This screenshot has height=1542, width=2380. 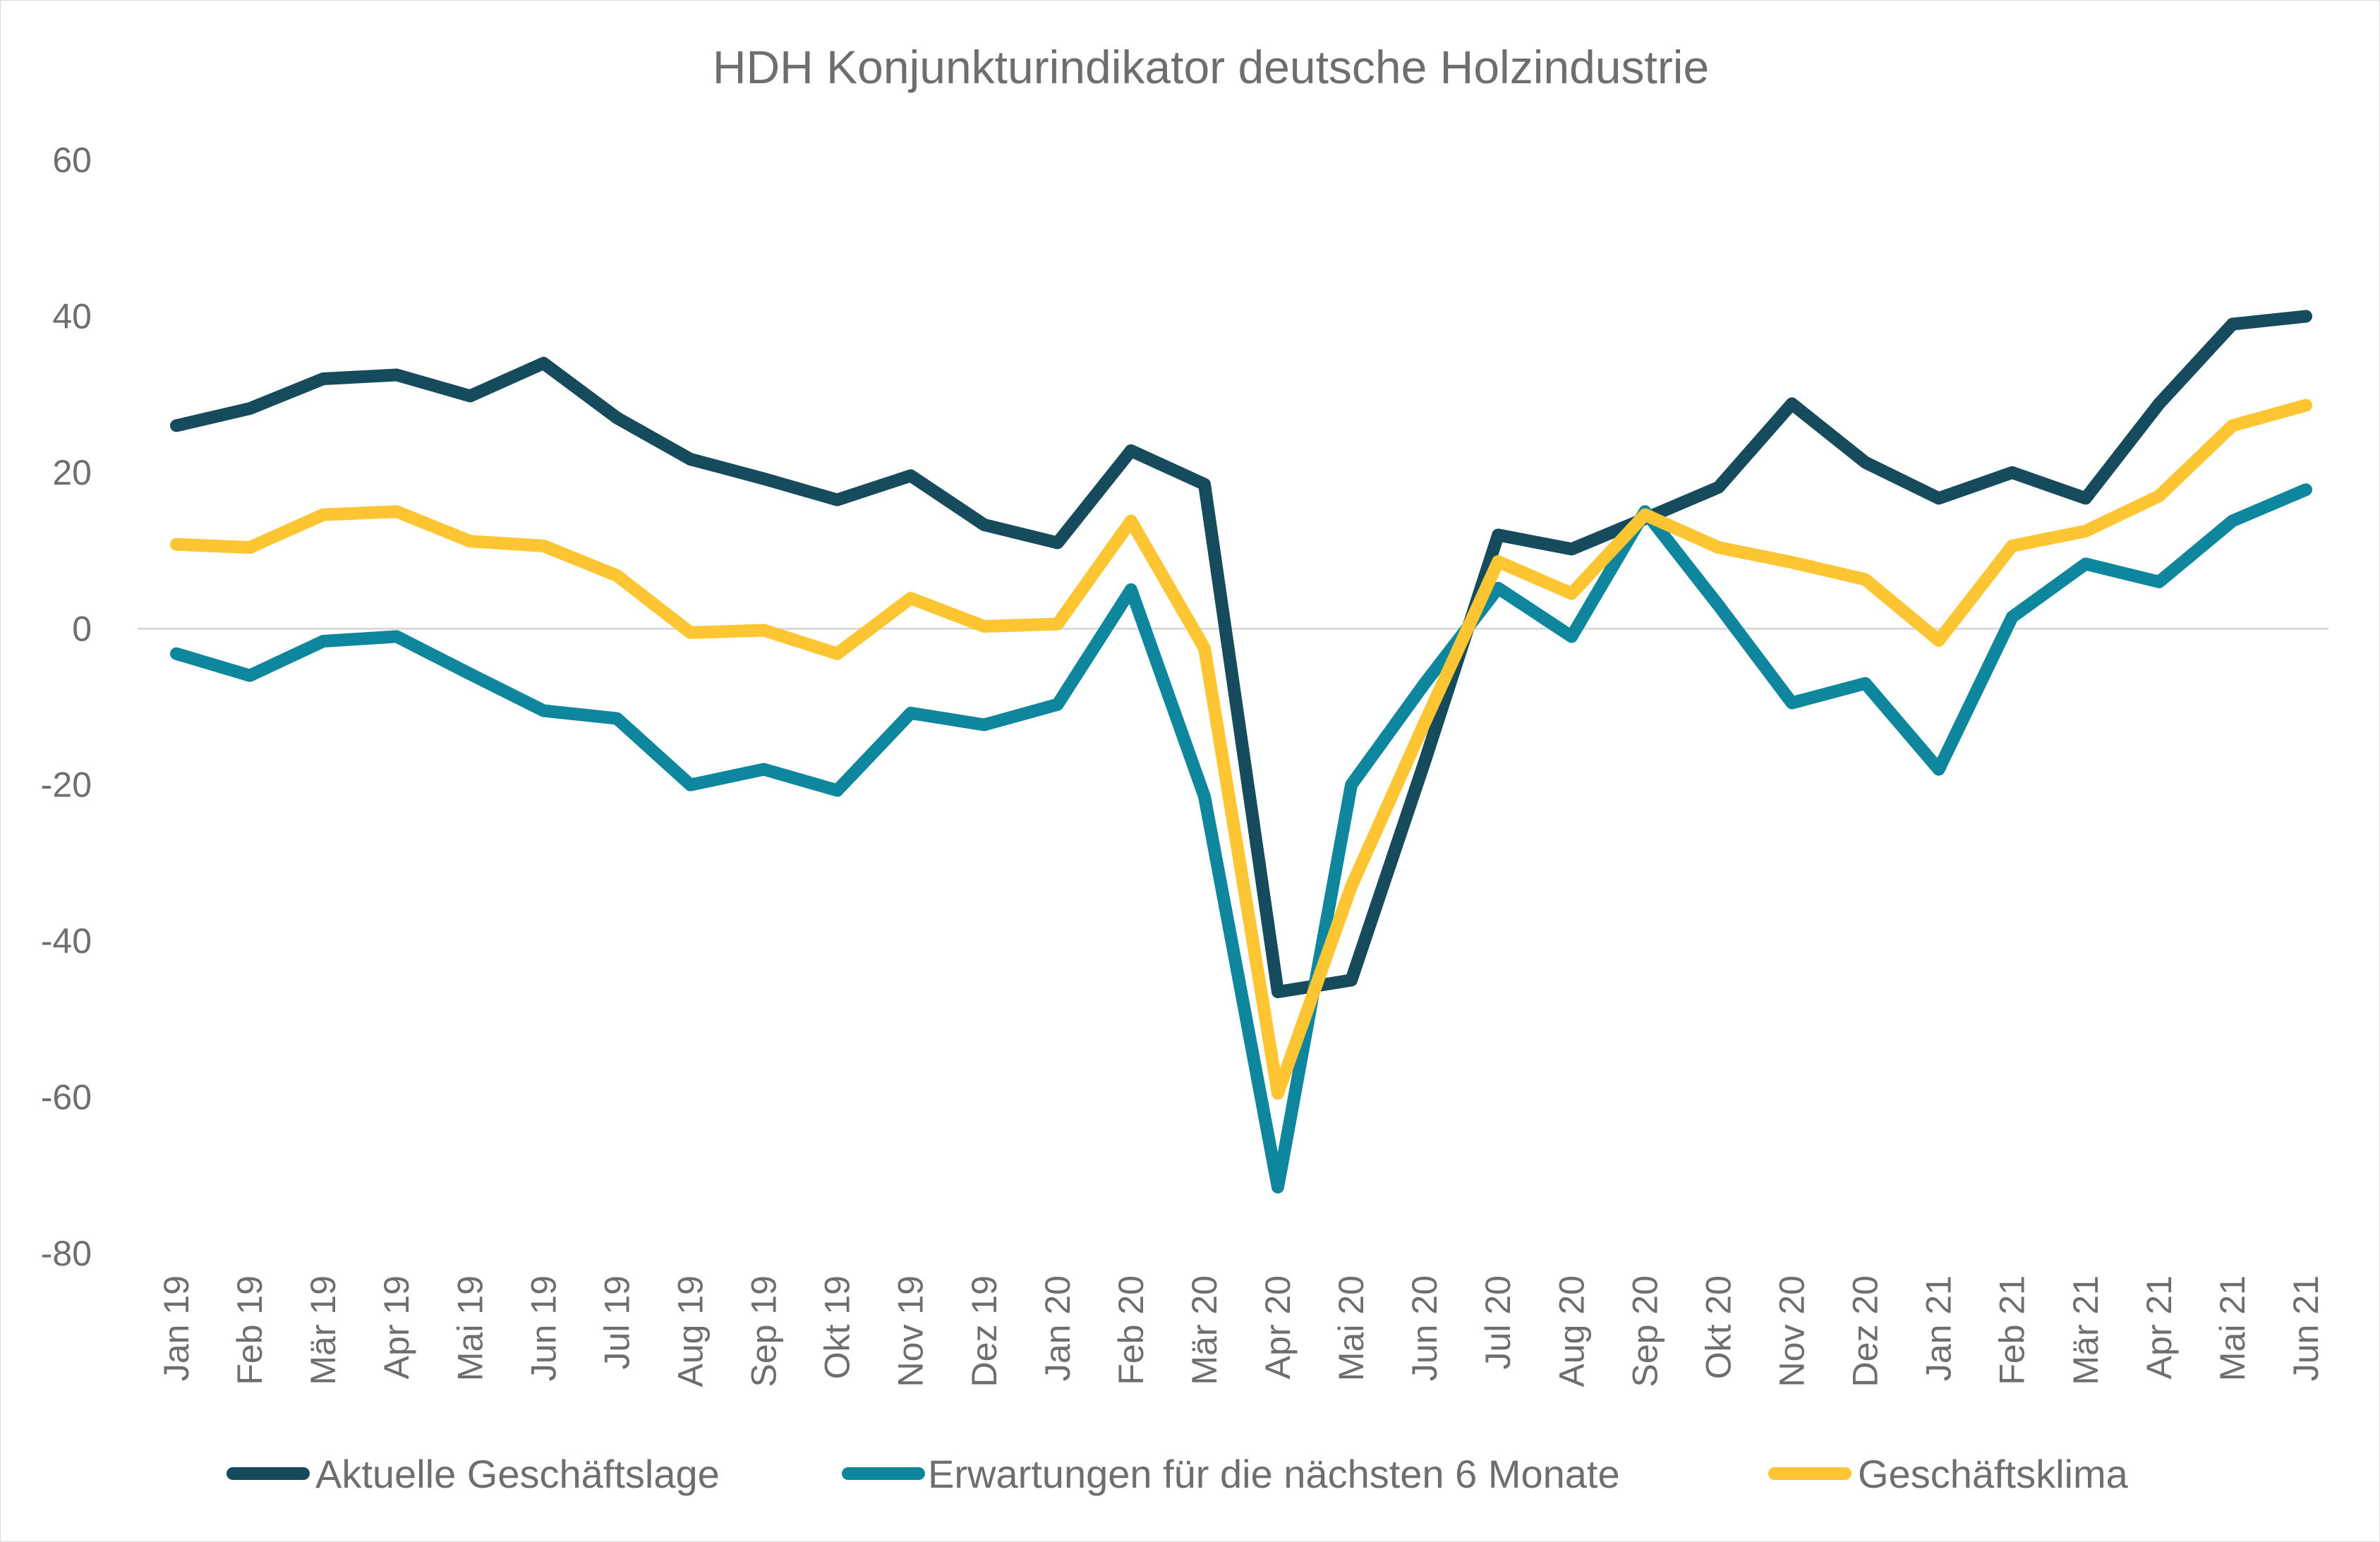 What do you see at coordinates (985, 1331) in the screenshot?
I see `x-tick-label: Dez 19` at bounding box center [985, 1331].